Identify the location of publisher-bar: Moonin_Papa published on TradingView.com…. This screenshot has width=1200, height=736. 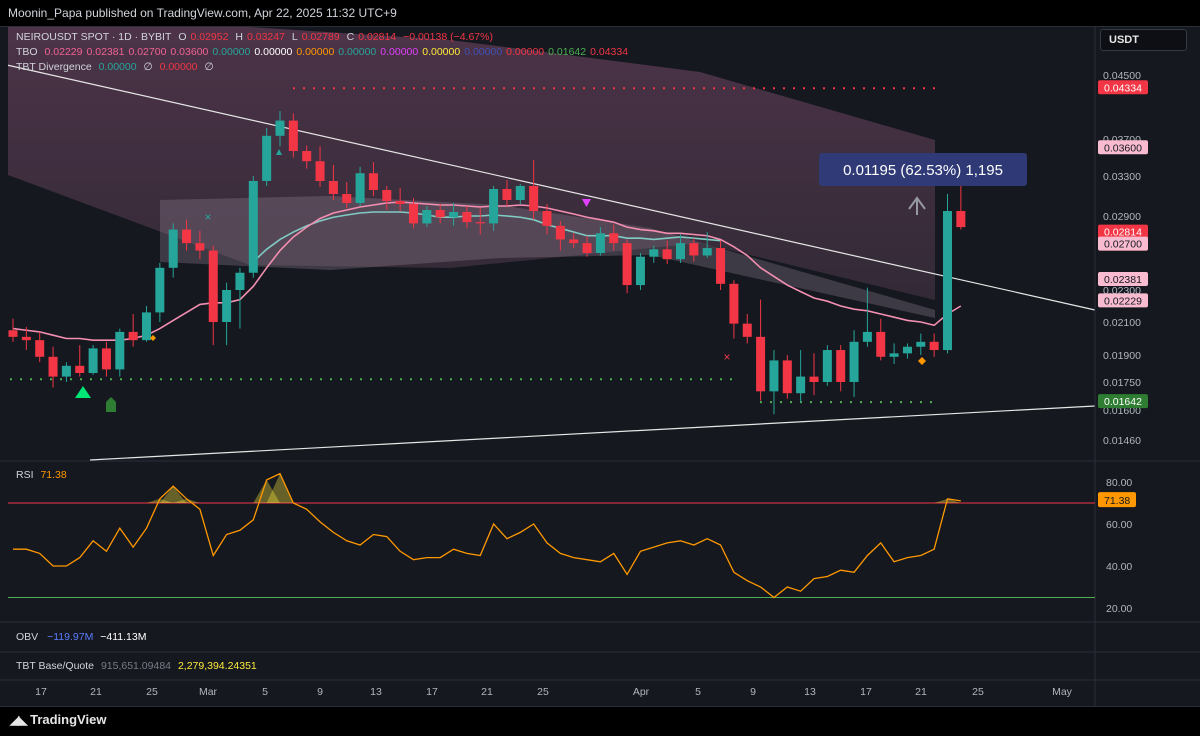
(600, 13).